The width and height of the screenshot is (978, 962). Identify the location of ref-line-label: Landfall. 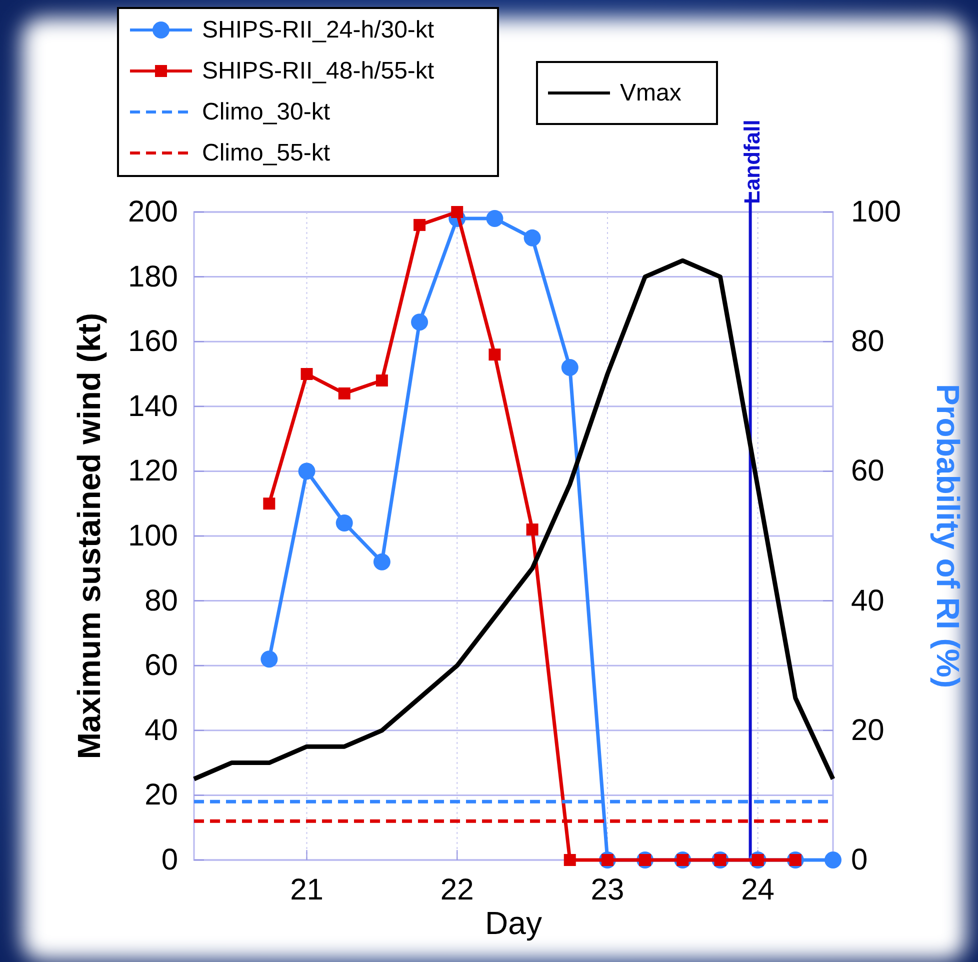
(751, 162).